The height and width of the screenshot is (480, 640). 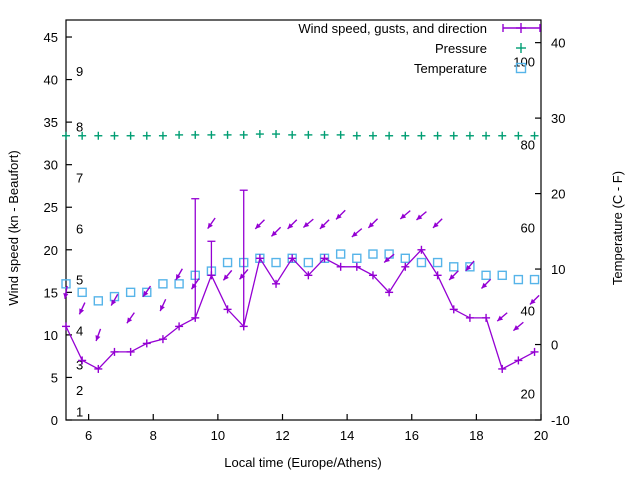 I want to click on y2-axis-label: Temperature (C - F), so click(x=617, y=228).